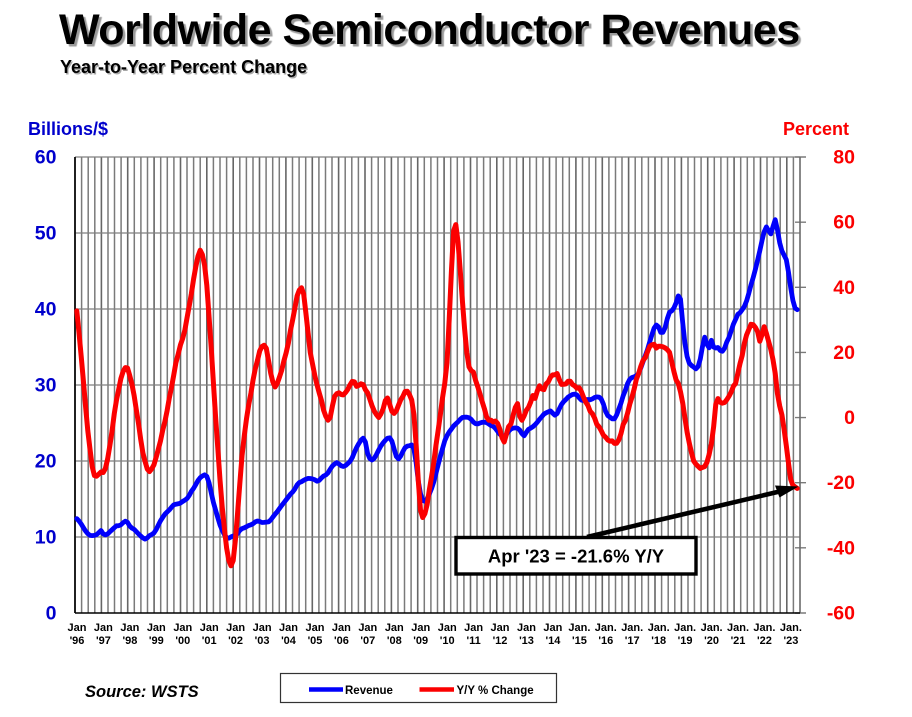 The height and width of the screenshot is (717, 912). What do you see at coordinates (103, 641) in the screenshot?
I see `svg-text: '97` at bounding box center [103, 641].